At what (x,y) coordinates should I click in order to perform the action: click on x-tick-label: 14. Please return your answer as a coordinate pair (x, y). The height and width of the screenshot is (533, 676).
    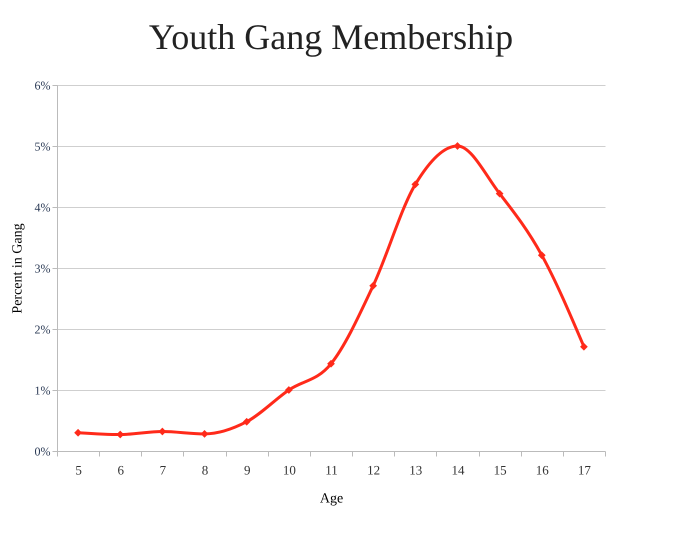
    Looking at the image, I should click on (458, 470).